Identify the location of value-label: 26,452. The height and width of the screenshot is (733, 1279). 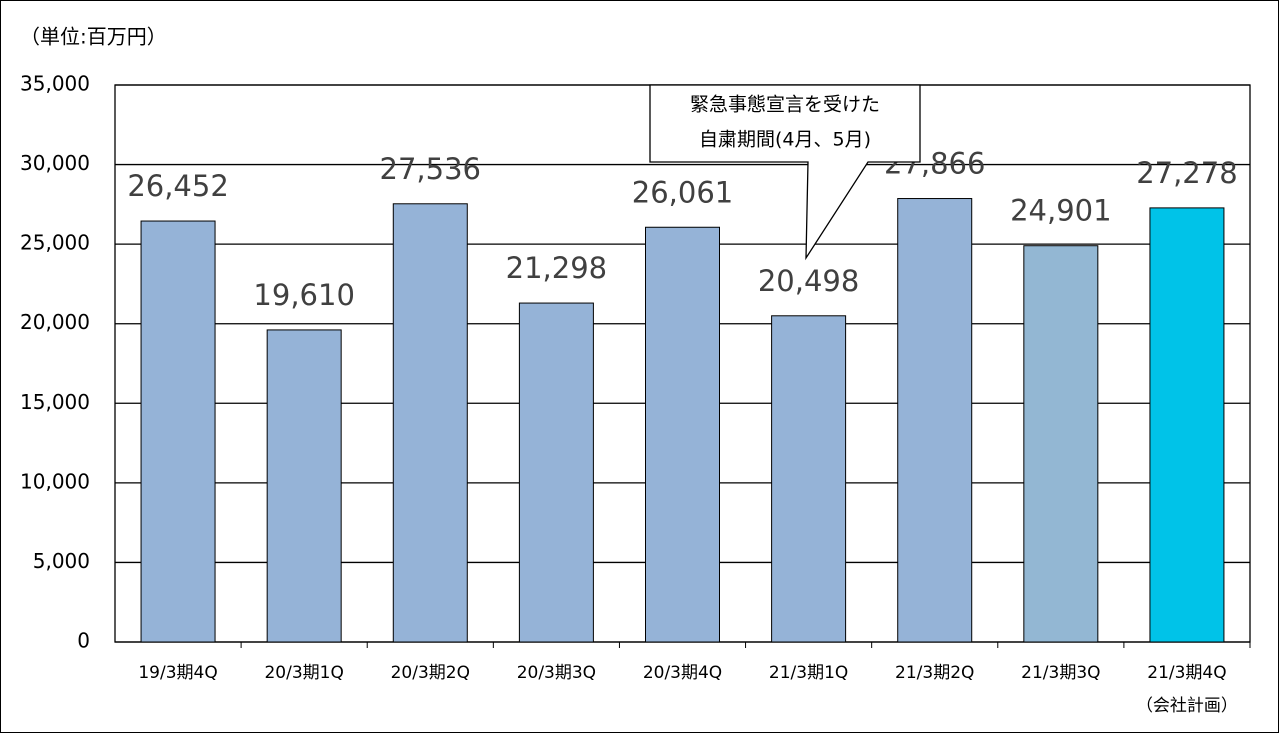
(177, 186).